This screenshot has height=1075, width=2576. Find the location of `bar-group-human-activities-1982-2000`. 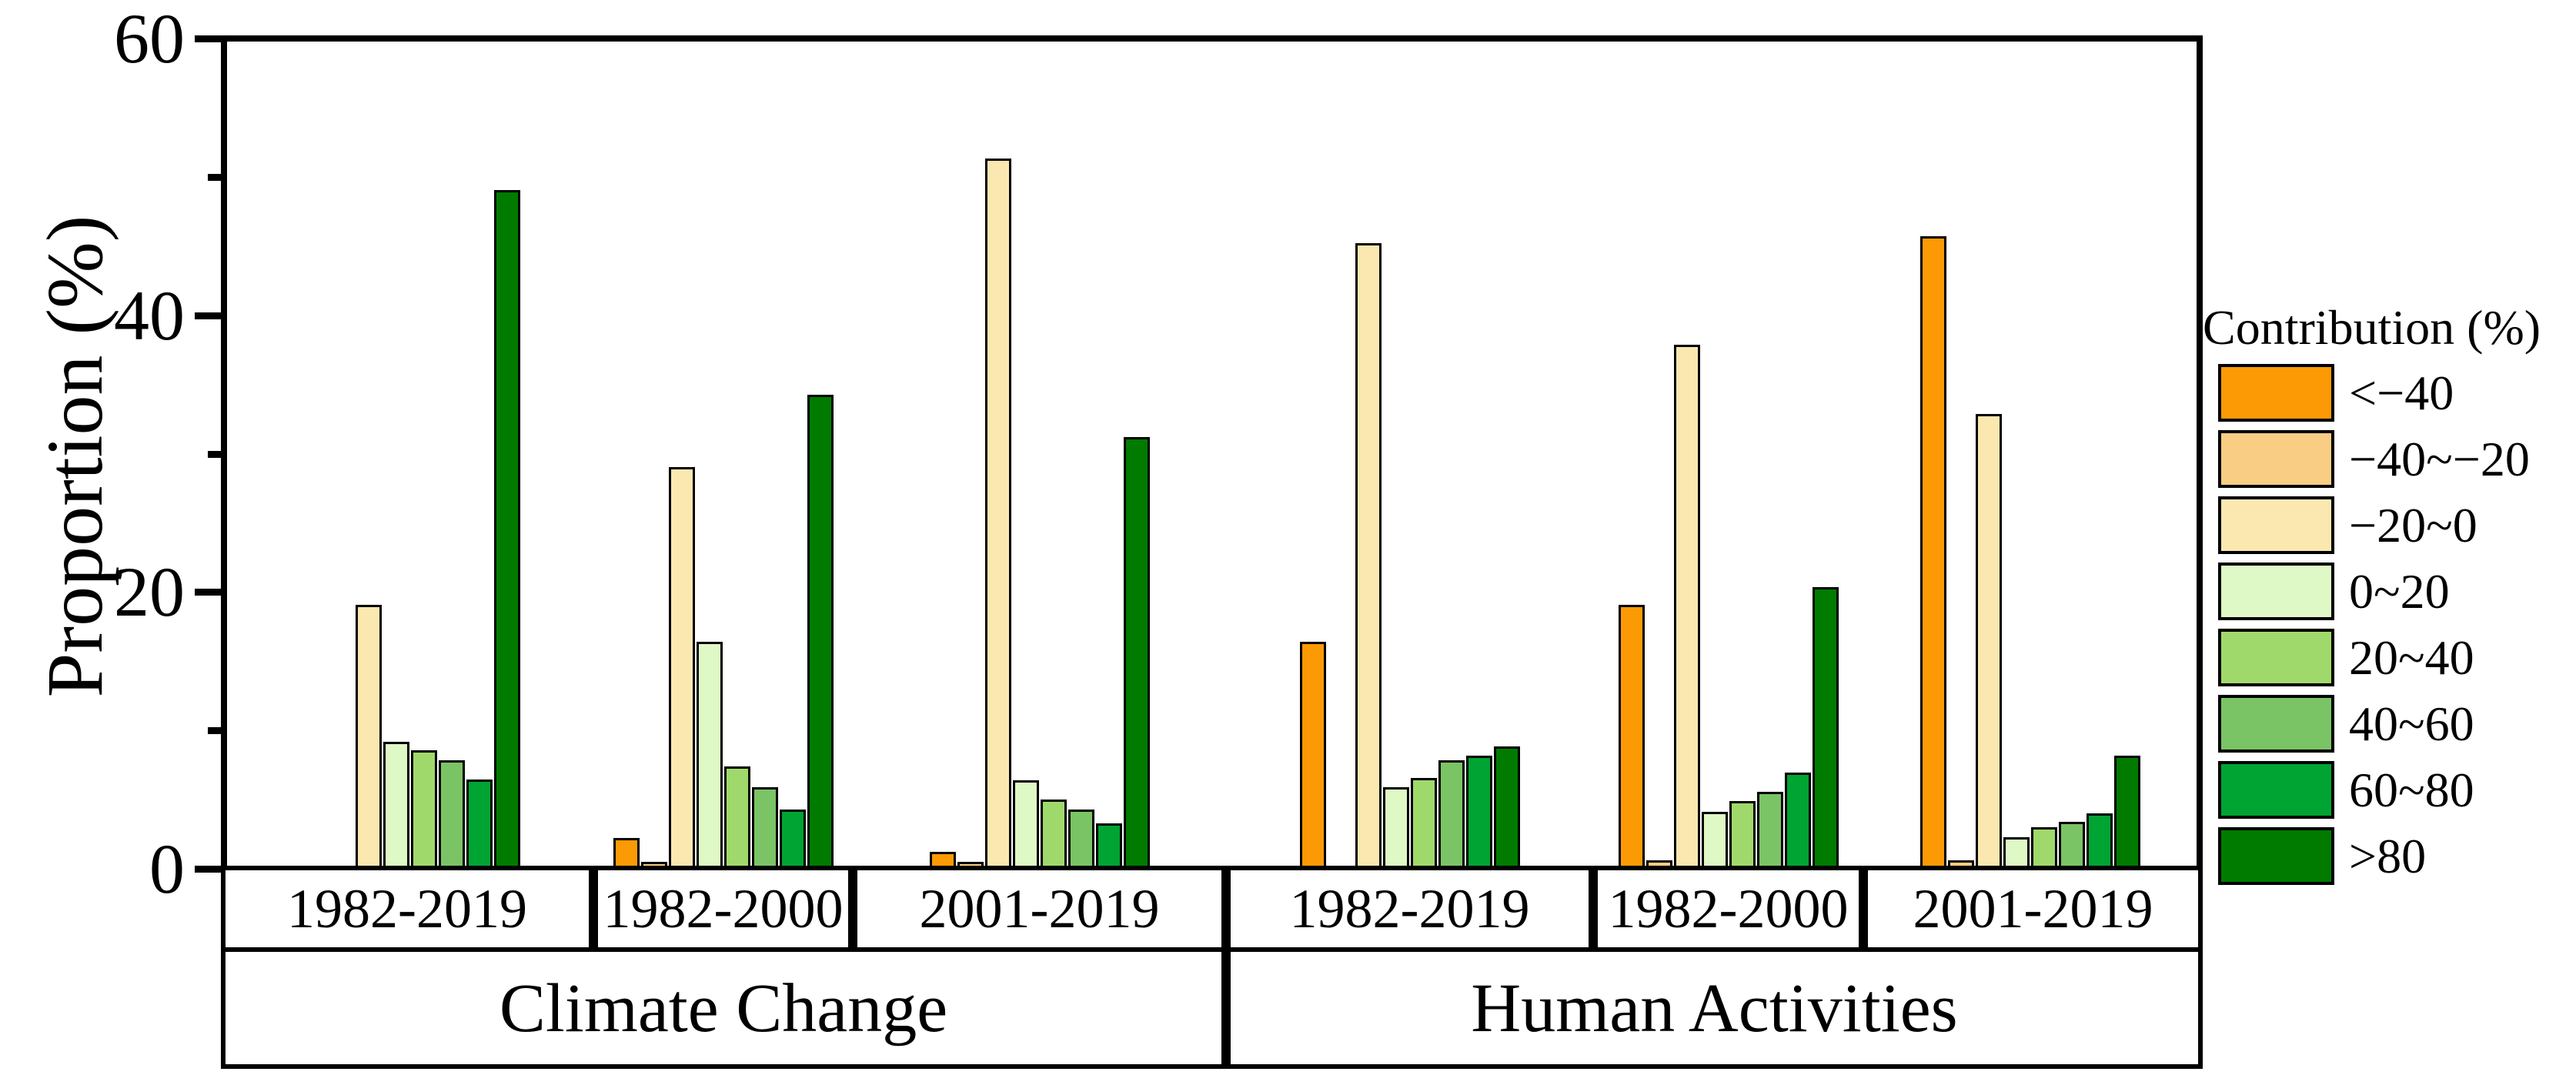

bar-group-human-activities-1982-2000 is located at coordinates (1728, 454).